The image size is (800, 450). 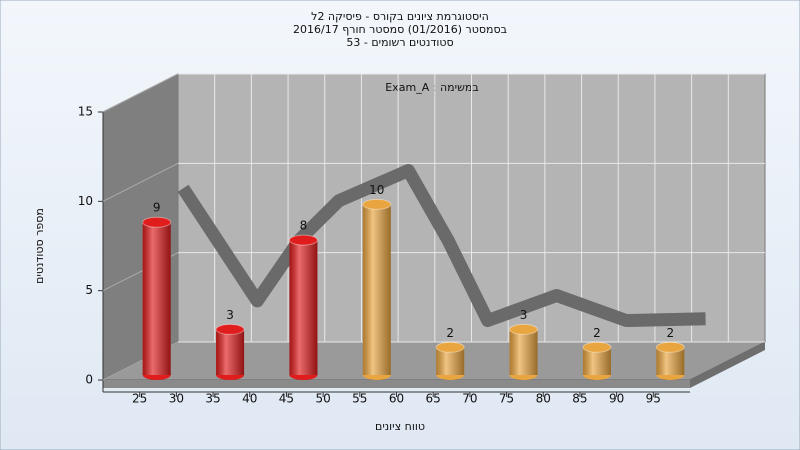 I want to click on floor-front, so click(x=396, y=384).